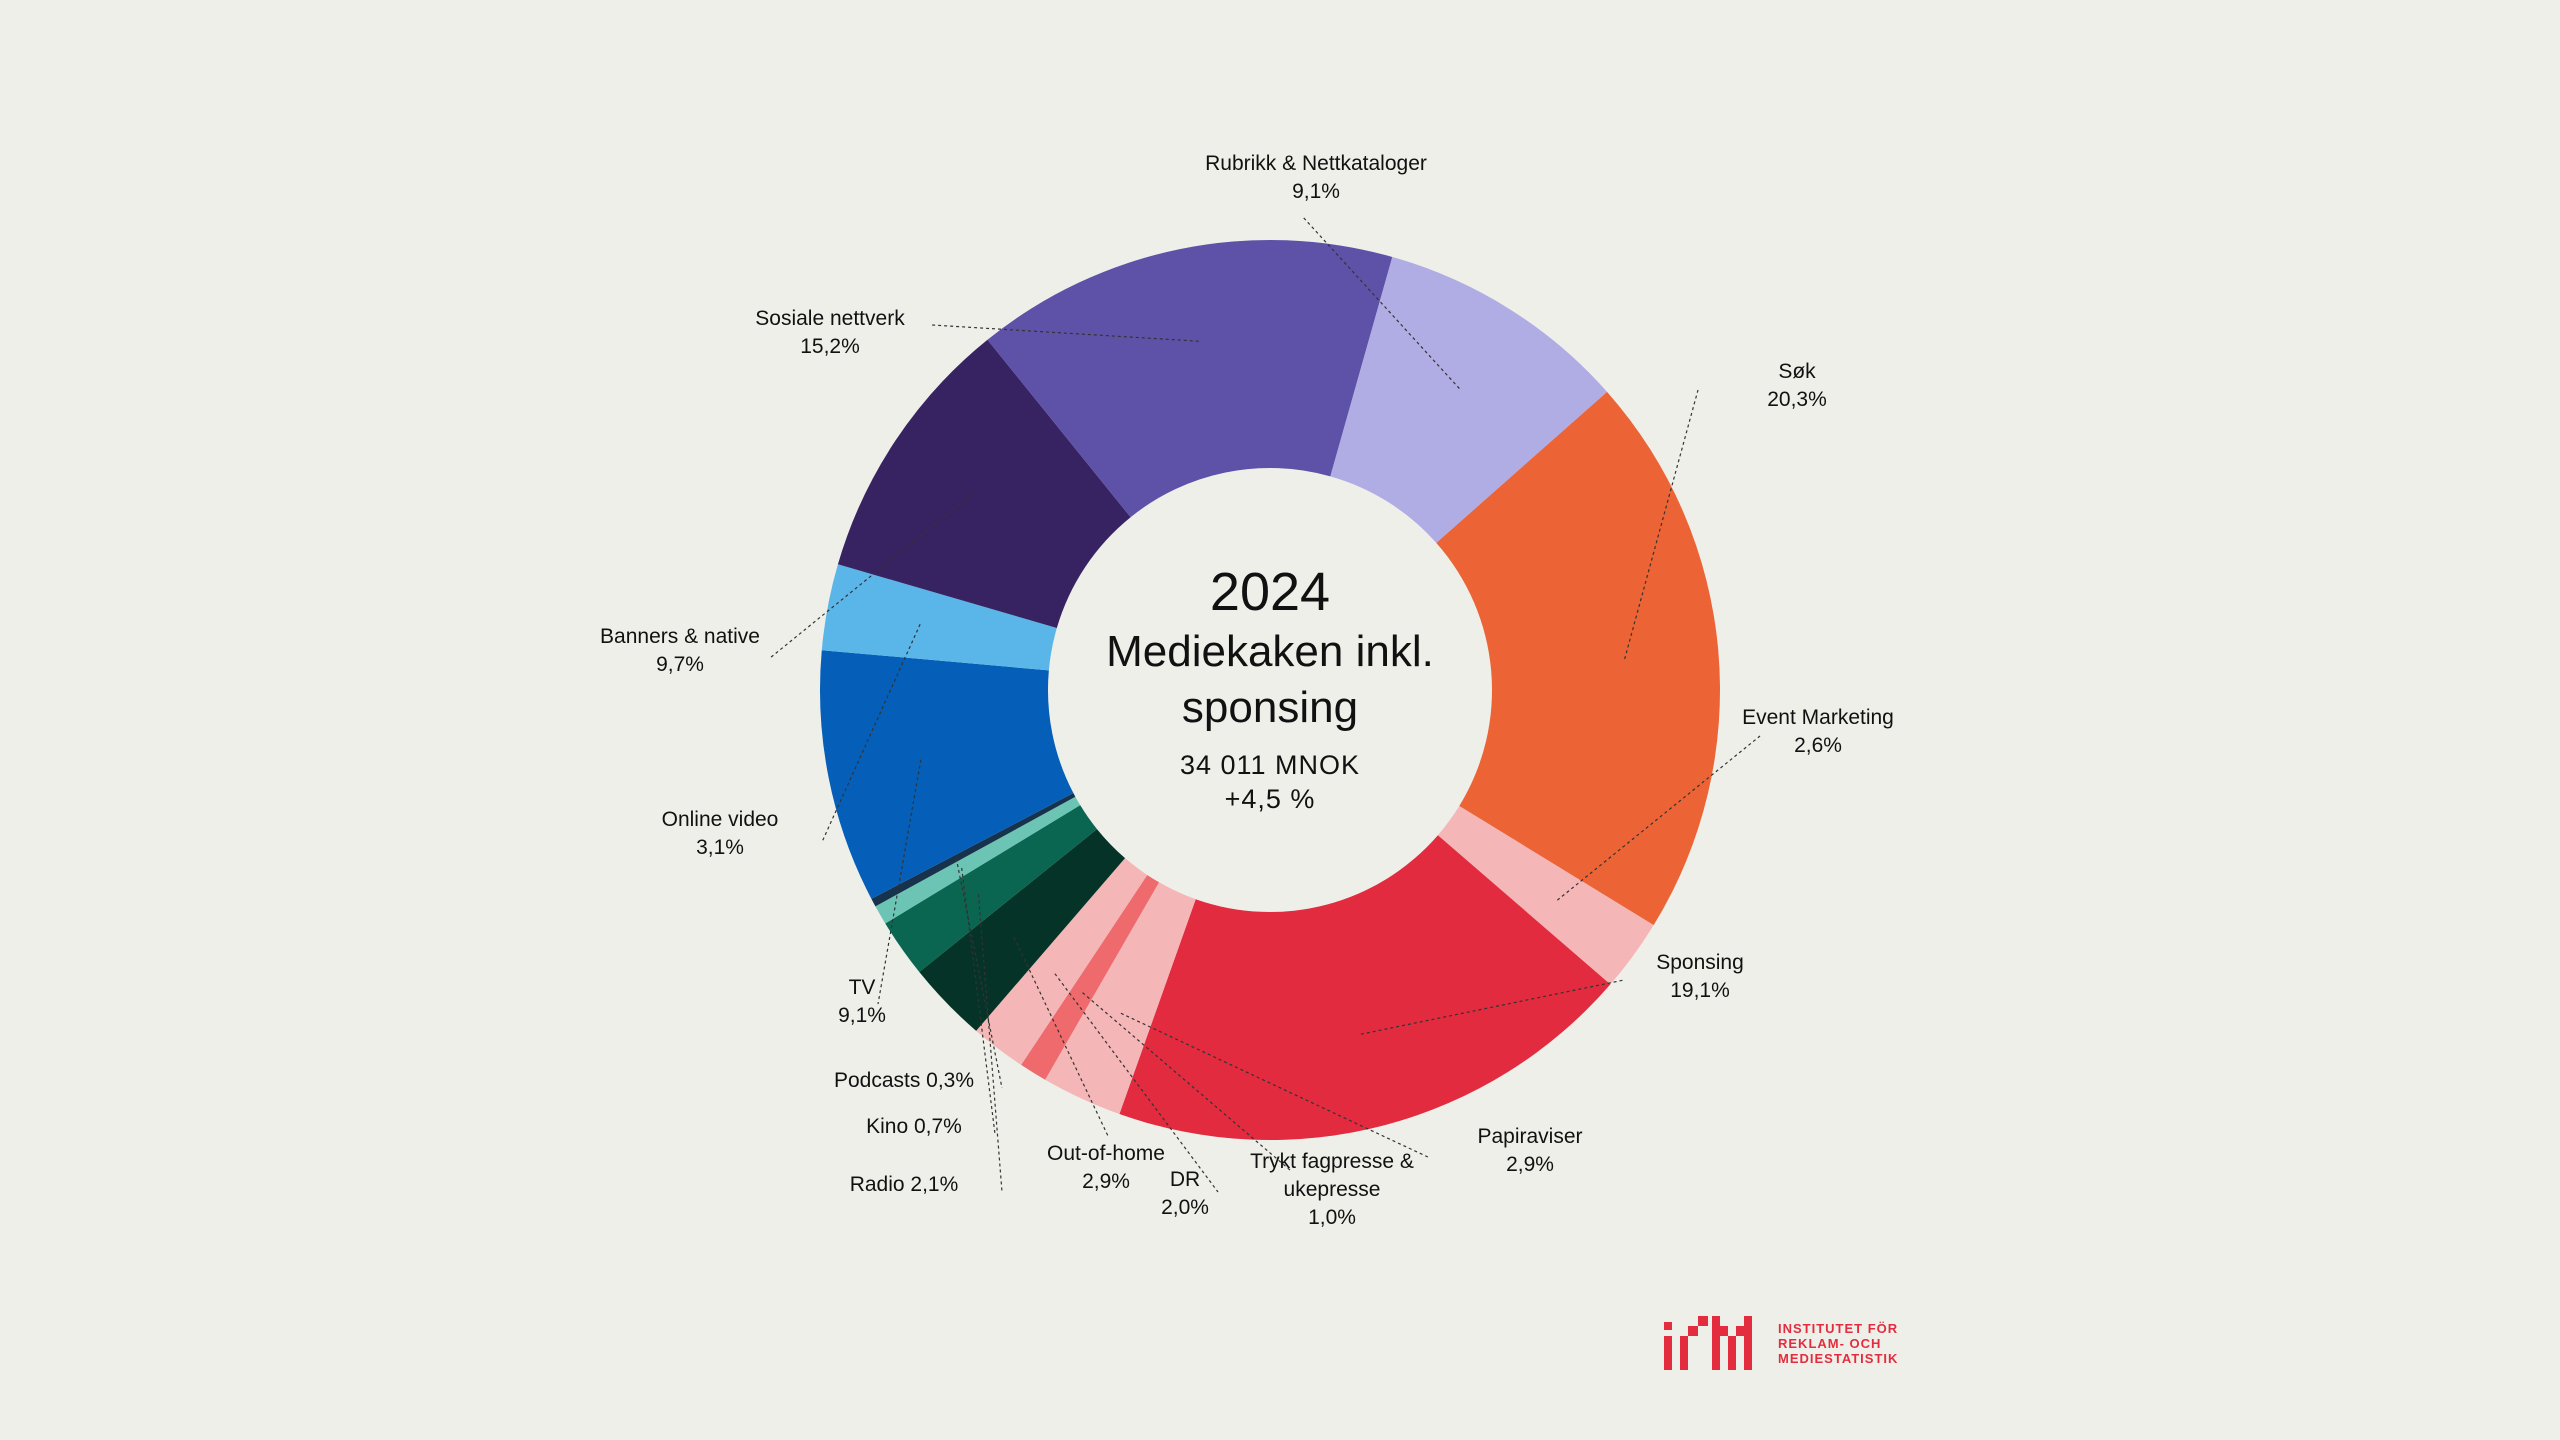 This screenshot has height=1440, width=2560. Describe the element at coordinates (1061, 1037) in the screenshot. I see `leader-out-of-home` at that location.